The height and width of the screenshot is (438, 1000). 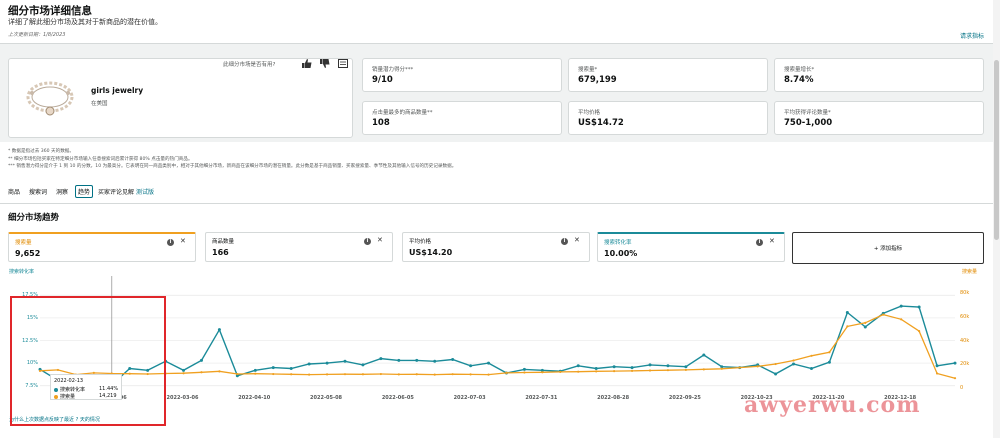 What do you see at coordinates (38, 192) in the screenshot?
I see `tab-search-terms: 搜索词` at bounding box center [38, 192].